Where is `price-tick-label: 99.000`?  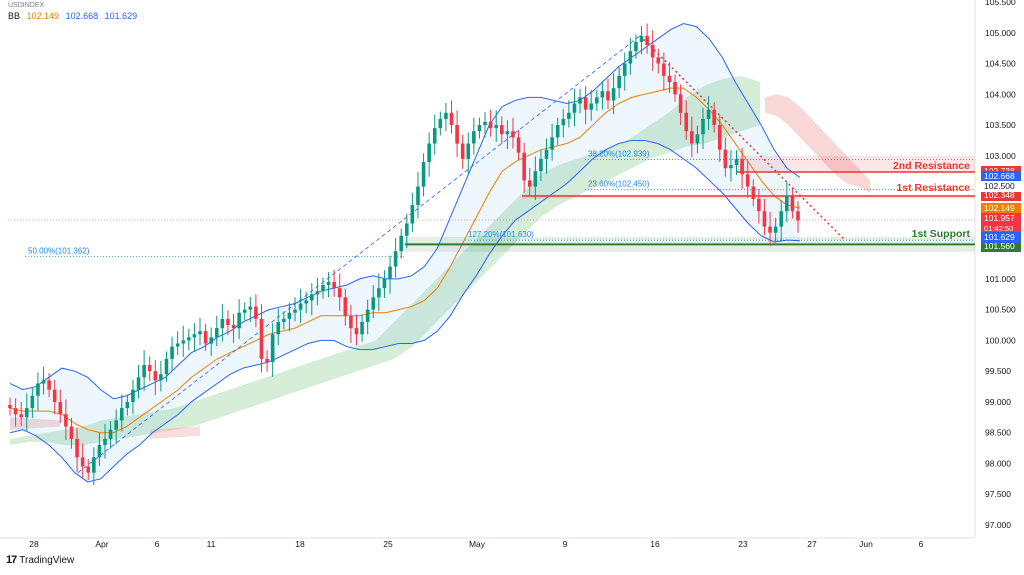
price-tick-label: 99.000 is located at coordinates (998, 402).